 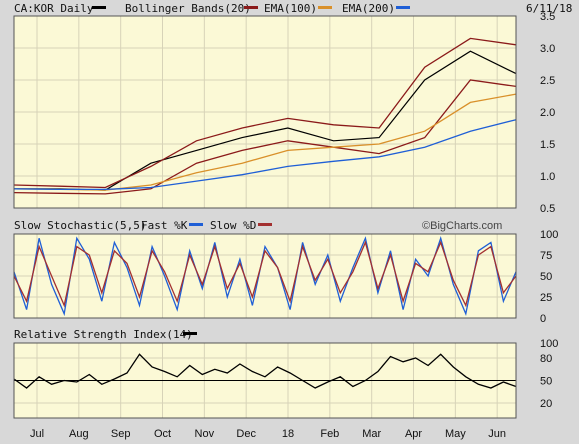 I want to click on x-tick-label: Jul, so click(x=37, y=434).